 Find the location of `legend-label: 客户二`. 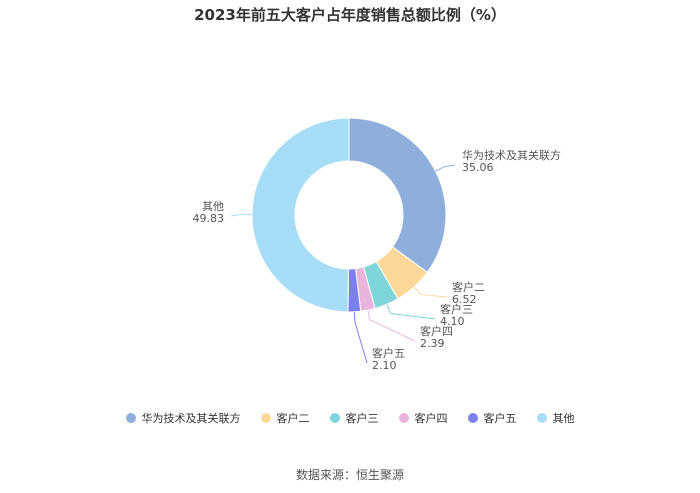

legend-label: 客户二 is located at coordinates (293, 418).